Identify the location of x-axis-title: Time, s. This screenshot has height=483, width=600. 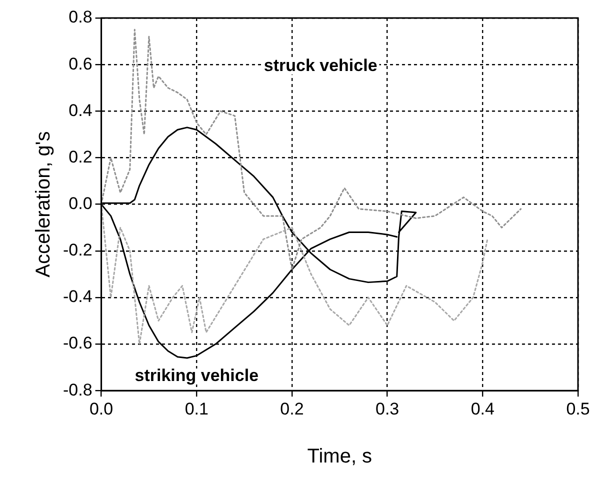
(339, 457).